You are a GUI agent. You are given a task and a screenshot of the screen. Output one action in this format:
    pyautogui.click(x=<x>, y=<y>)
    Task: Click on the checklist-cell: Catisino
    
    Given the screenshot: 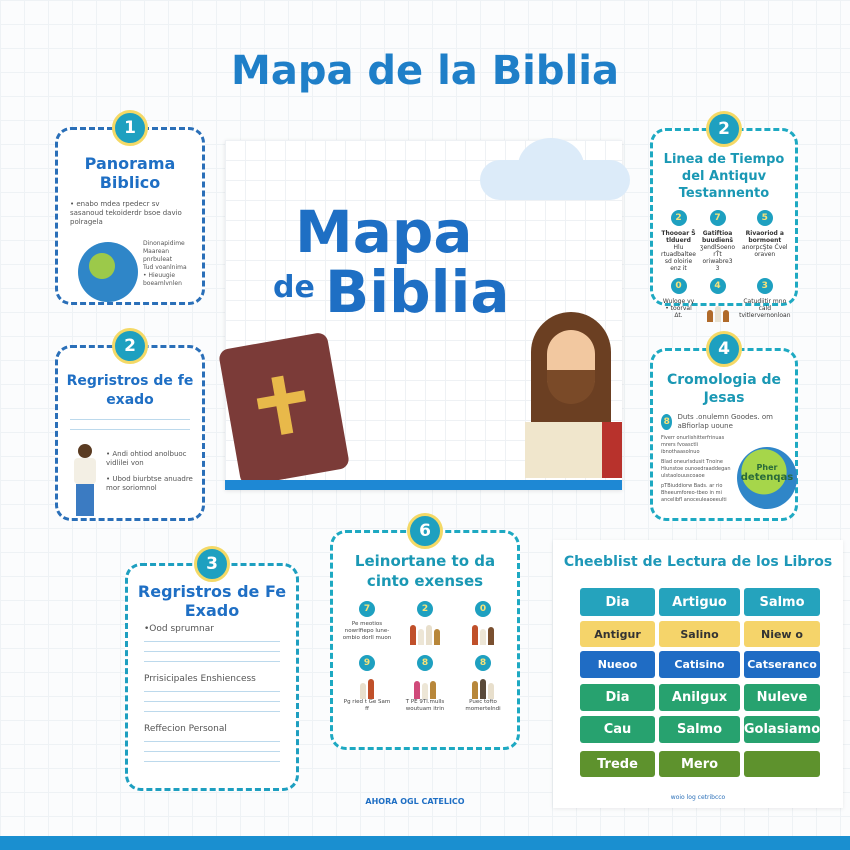 What is the action you would take?
    pyautogui.click(x=699, y=664)
    